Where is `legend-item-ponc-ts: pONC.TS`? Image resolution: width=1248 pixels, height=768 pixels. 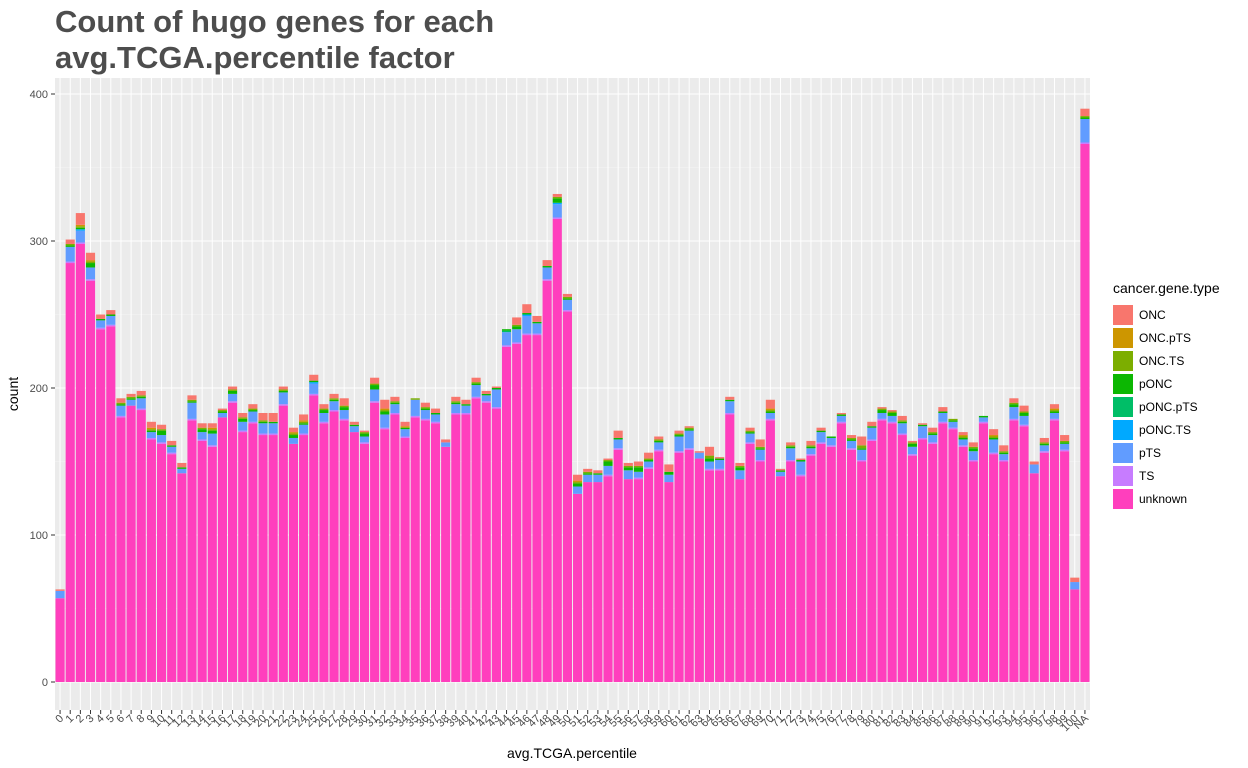 legend-item-ponc-ts: pONC.TS is located at coordinates (1166, 429).